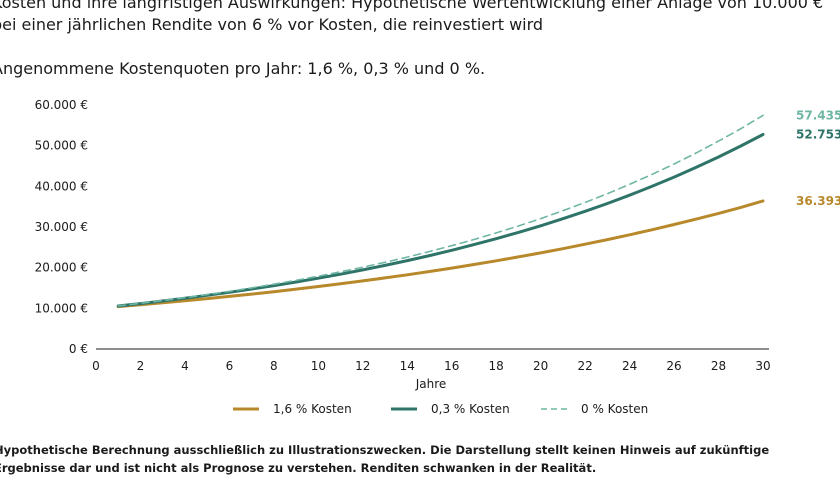 Image resolution: width=840 pixels, height=480 pixels. What do you see at coordinates (96, 366) in the screenshot?
I see `x-tick-label: 0` at bounding box center [96, 366].